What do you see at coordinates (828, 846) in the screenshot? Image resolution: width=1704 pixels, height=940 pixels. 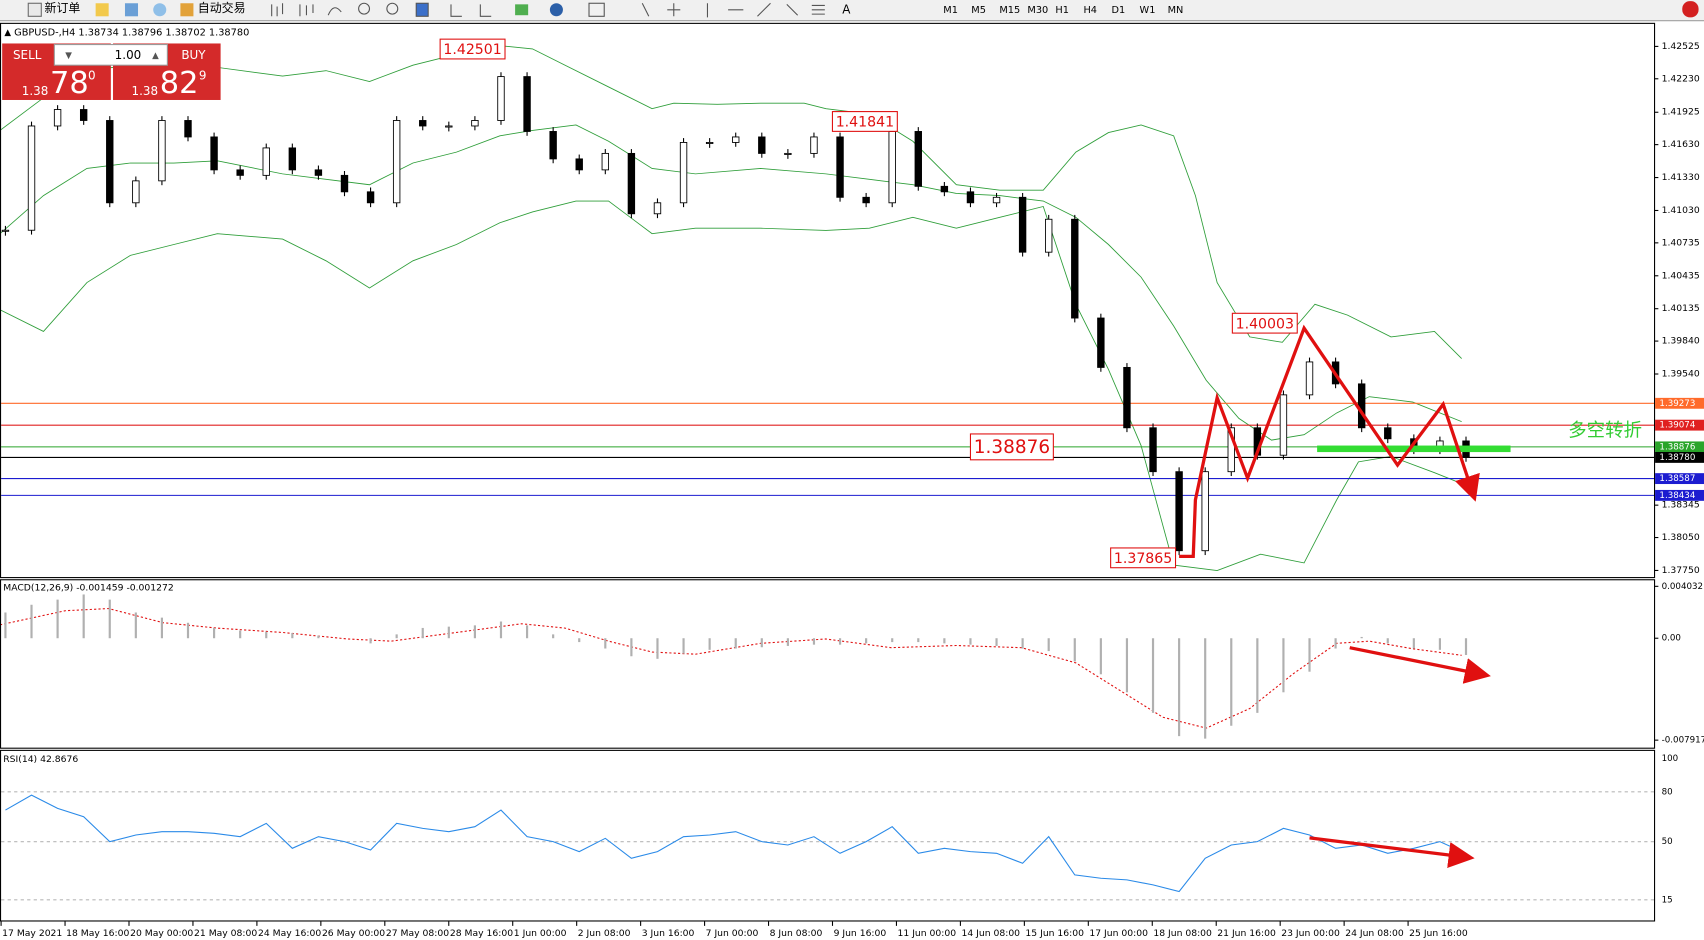 I see `rsi-panel` at bounding box center [828, 846].